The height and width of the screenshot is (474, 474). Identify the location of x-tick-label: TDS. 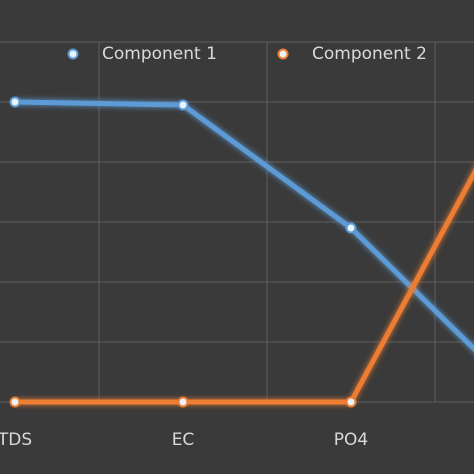
(16, 440).